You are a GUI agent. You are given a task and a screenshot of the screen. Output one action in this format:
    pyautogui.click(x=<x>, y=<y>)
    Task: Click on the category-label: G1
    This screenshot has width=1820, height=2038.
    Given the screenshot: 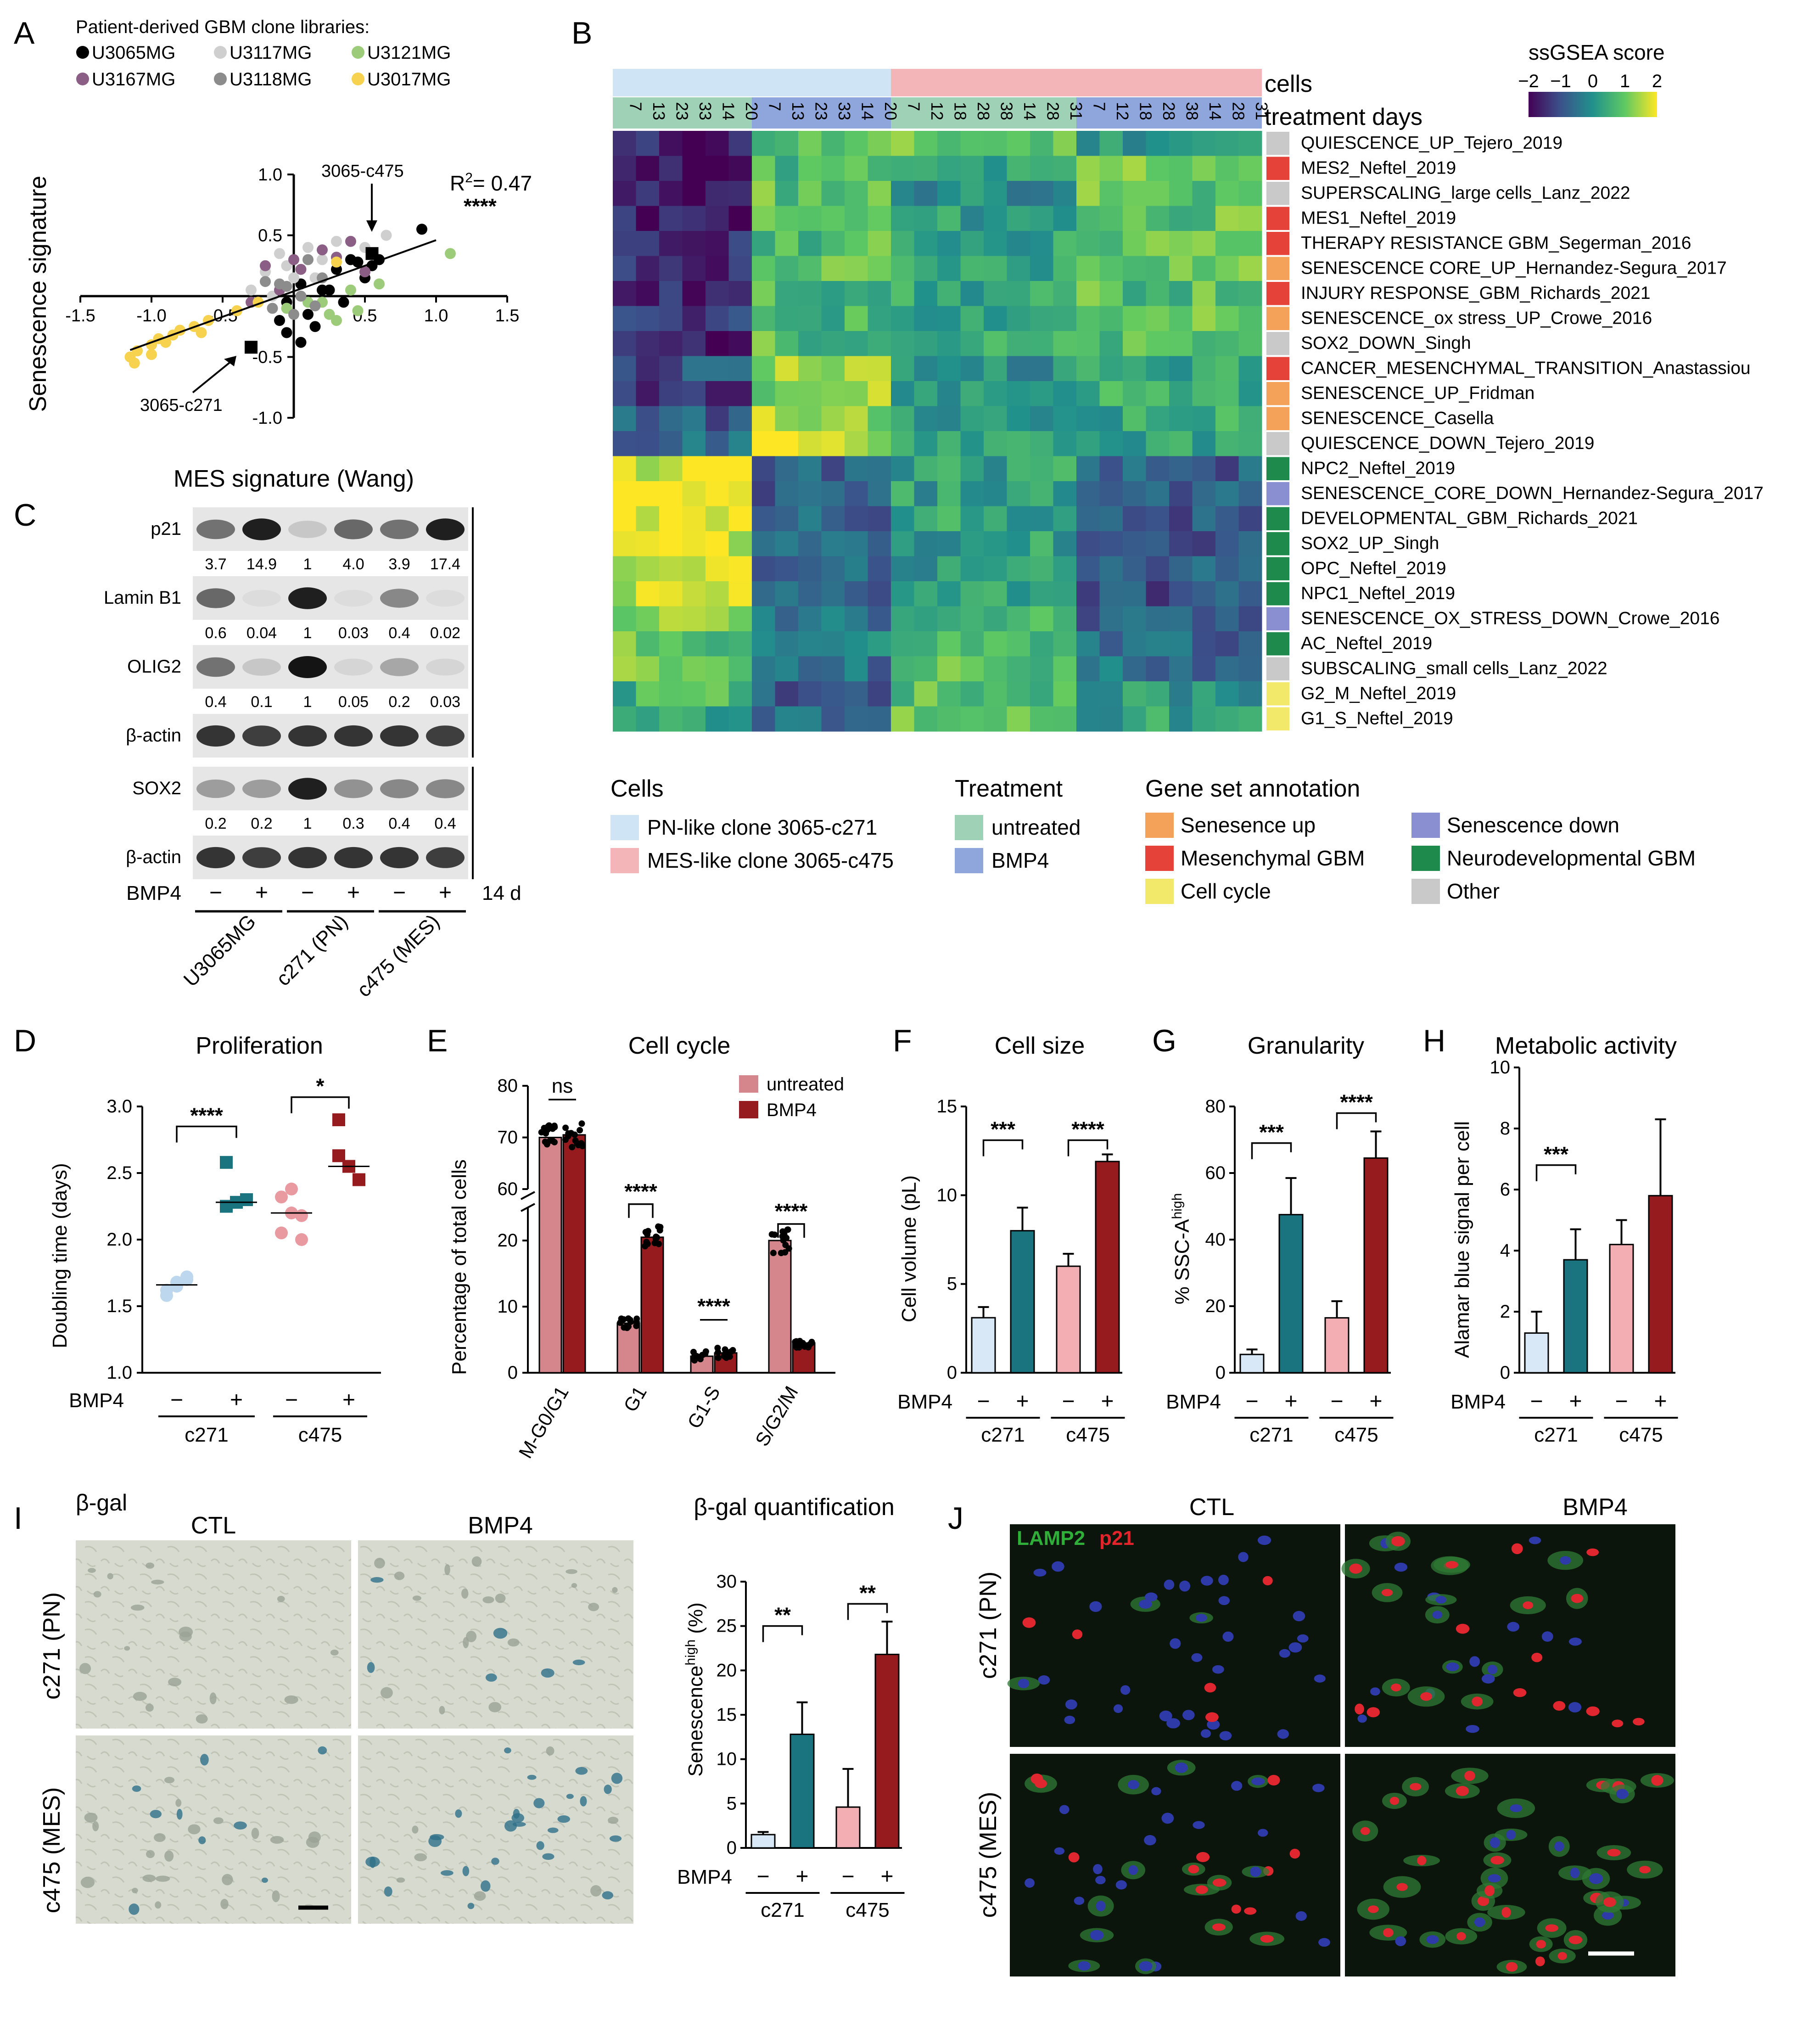 What is the action you would take?
    pyautogui.click(x=635, y=1398)
    